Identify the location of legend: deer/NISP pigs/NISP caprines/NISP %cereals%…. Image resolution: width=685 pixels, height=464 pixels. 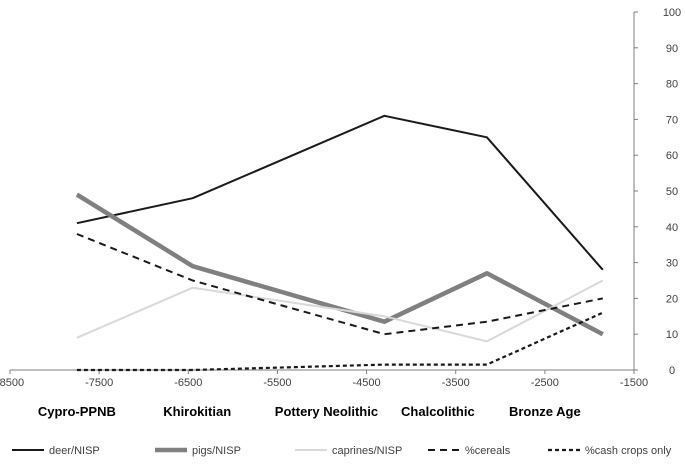
(342, 451).